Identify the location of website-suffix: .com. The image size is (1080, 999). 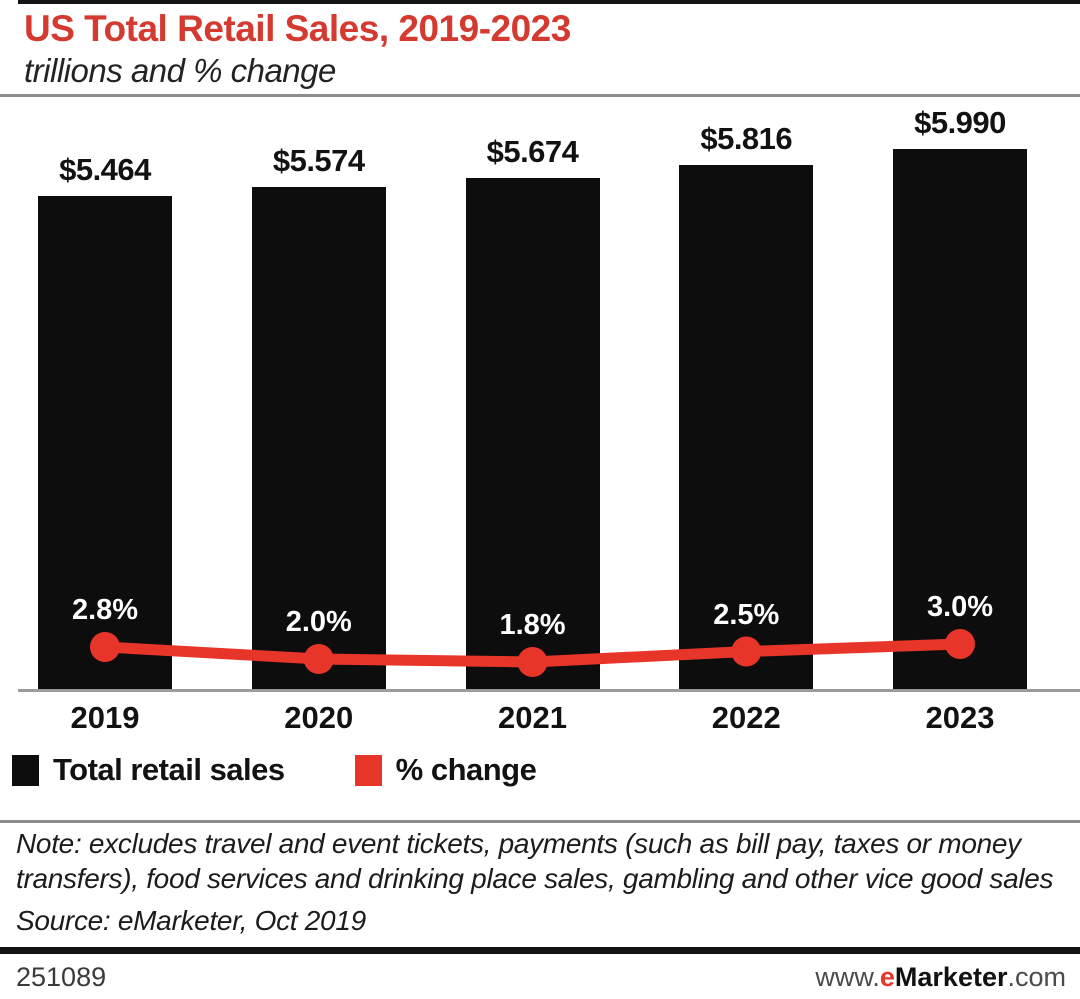
(1036, 977).